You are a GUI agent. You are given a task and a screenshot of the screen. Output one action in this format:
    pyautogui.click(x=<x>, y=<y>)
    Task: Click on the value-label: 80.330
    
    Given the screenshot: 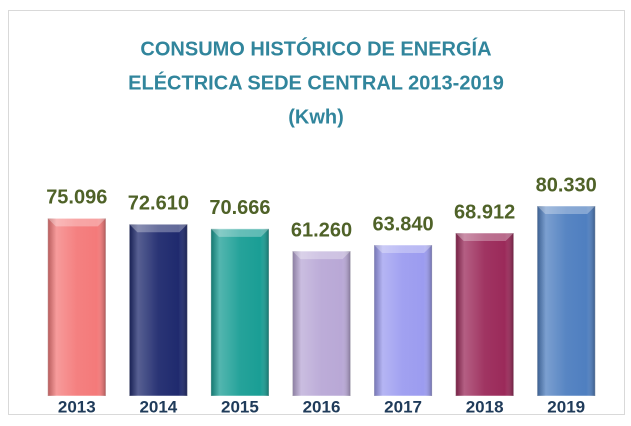 What is the action you would take?
    pyautogui.click(x=566, y=185)
    